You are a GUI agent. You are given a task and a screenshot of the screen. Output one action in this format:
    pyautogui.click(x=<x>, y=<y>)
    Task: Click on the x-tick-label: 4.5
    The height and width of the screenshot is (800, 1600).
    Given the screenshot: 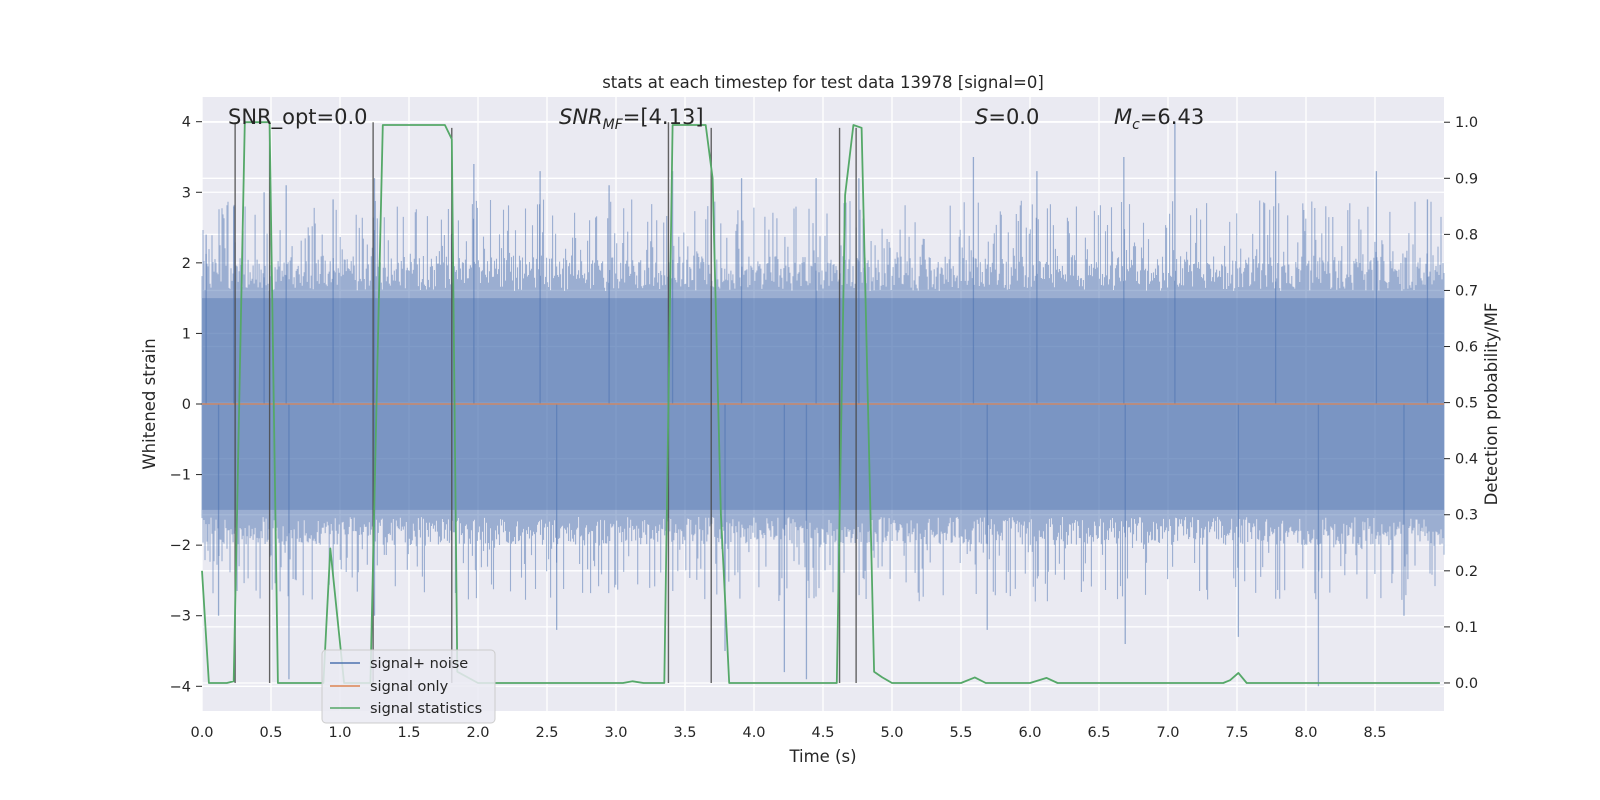 What is the action you would take?
    pyautogui.click(x=822, y=733)
    